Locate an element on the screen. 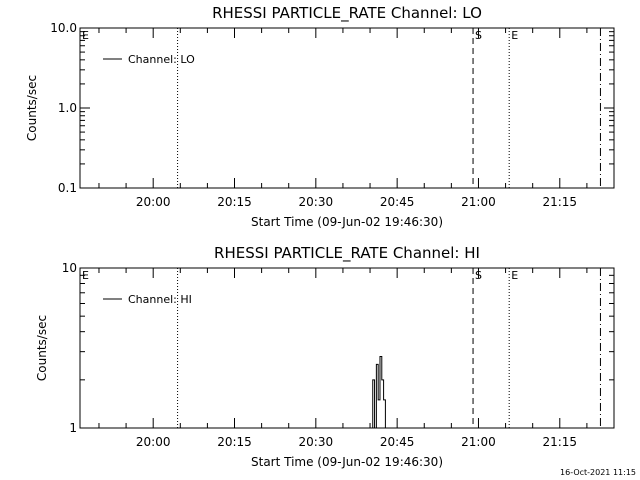  footer-timestamp: 16-Oct-2021 11:15 is located at coordinates (598, 472).